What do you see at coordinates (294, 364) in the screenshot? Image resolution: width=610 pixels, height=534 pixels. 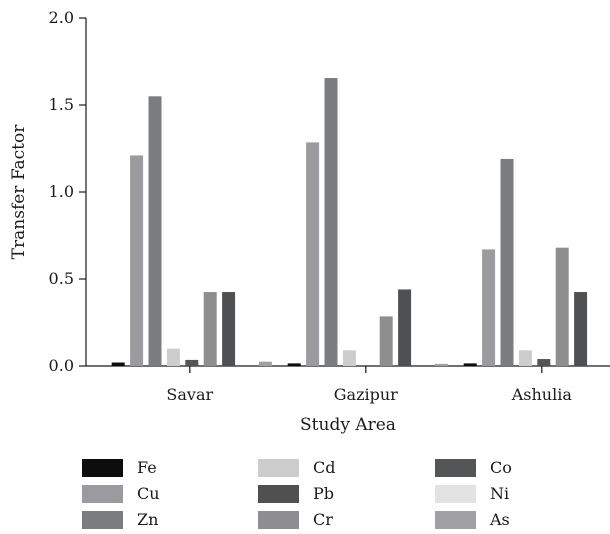 I see `bar-fe-gazipur` at bounding box center [294, 364].